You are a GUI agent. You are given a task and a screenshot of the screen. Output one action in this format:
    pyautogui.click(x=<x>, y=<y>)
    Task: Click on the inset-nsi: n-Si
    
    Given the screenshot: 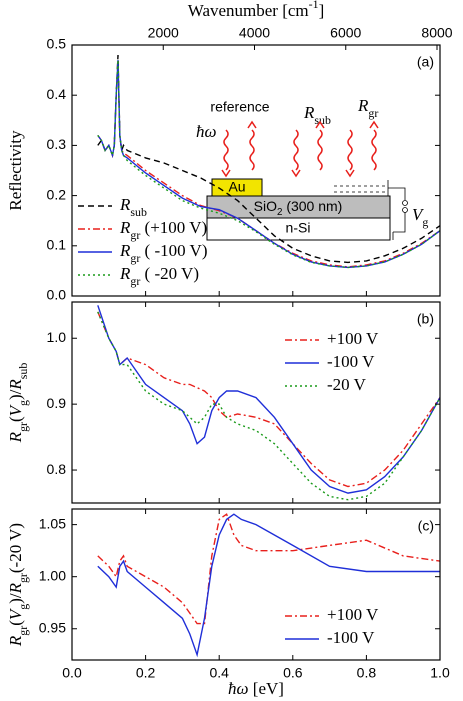 What is the action you would take?
    pyautogui.click(x=298, y=228)
    